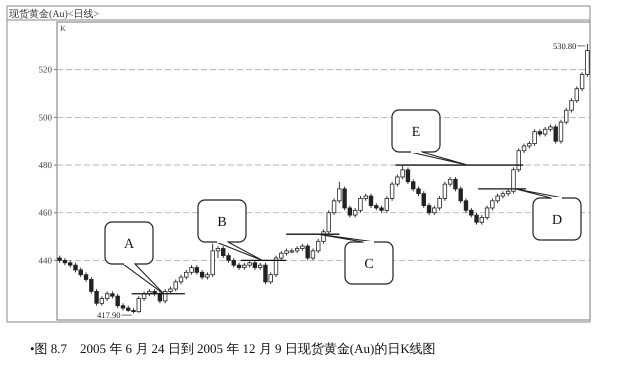 The width and height of the screenshot is (620, 366). I want to click on annotation: 417.90, so click(109, 315).